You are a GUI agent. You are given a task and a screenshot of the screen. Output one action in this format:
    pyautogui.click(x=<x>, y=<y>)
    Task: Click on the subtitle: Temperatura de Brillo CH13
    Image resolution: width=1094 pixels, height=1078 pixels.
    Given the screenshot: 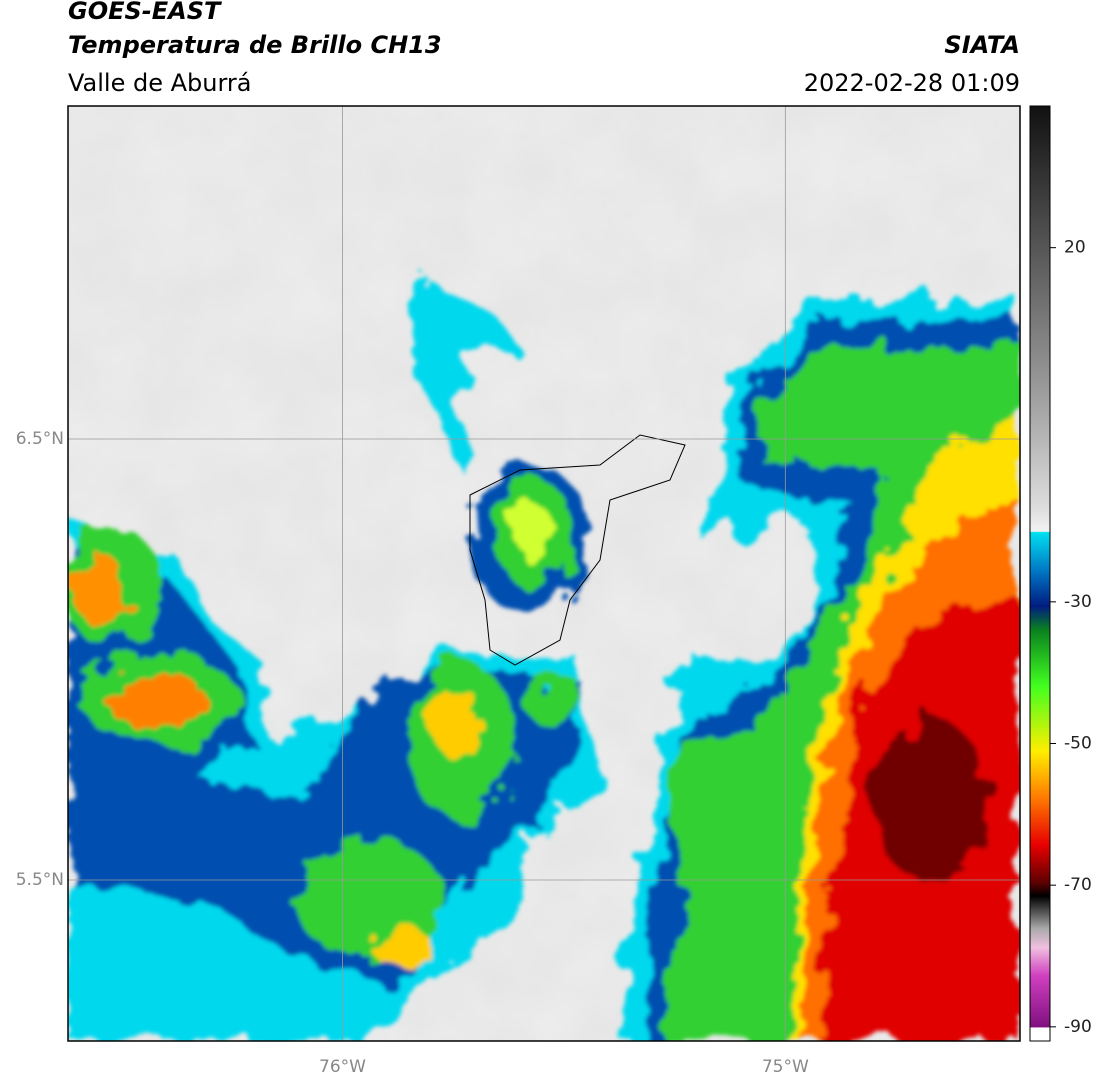 What is the action you would take?
    pyautogui.click(x=255, y=45)
    